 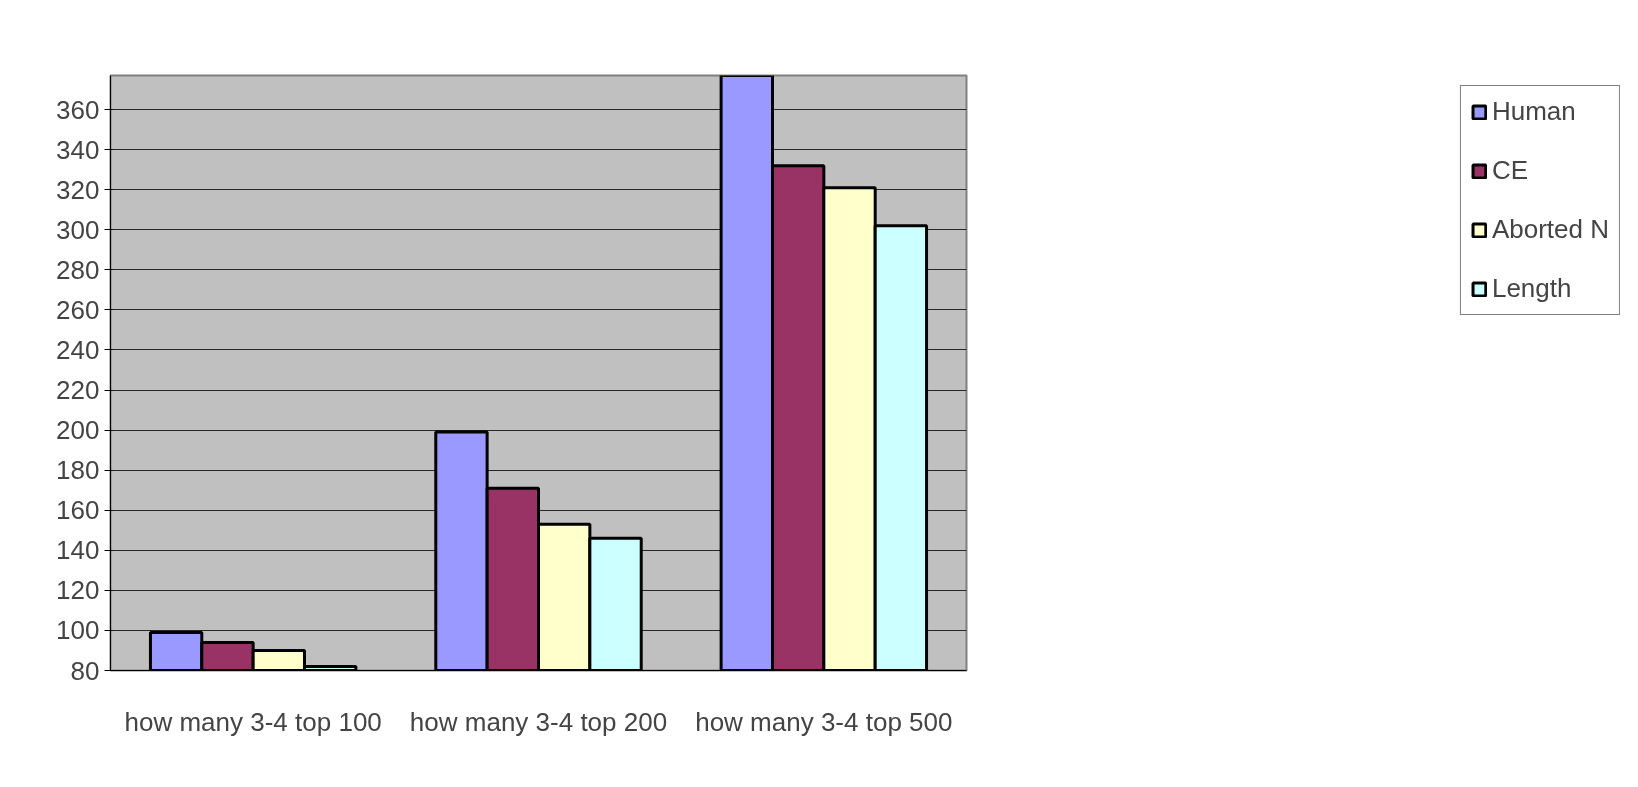 What do you see at coordinates (78, 109) in the screenshot?
I see `y-tick-label: 360` at bounding box center [78, 109].